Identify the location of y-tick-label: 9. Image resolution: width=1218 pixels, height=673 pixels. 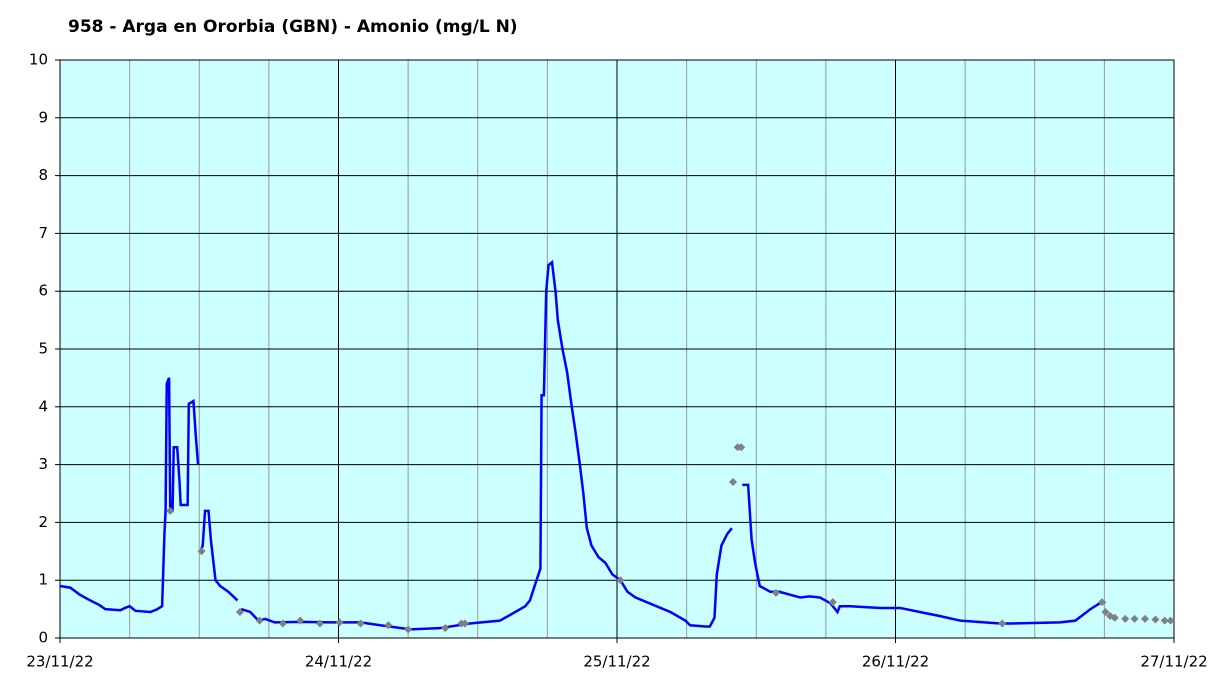
(43, 117).